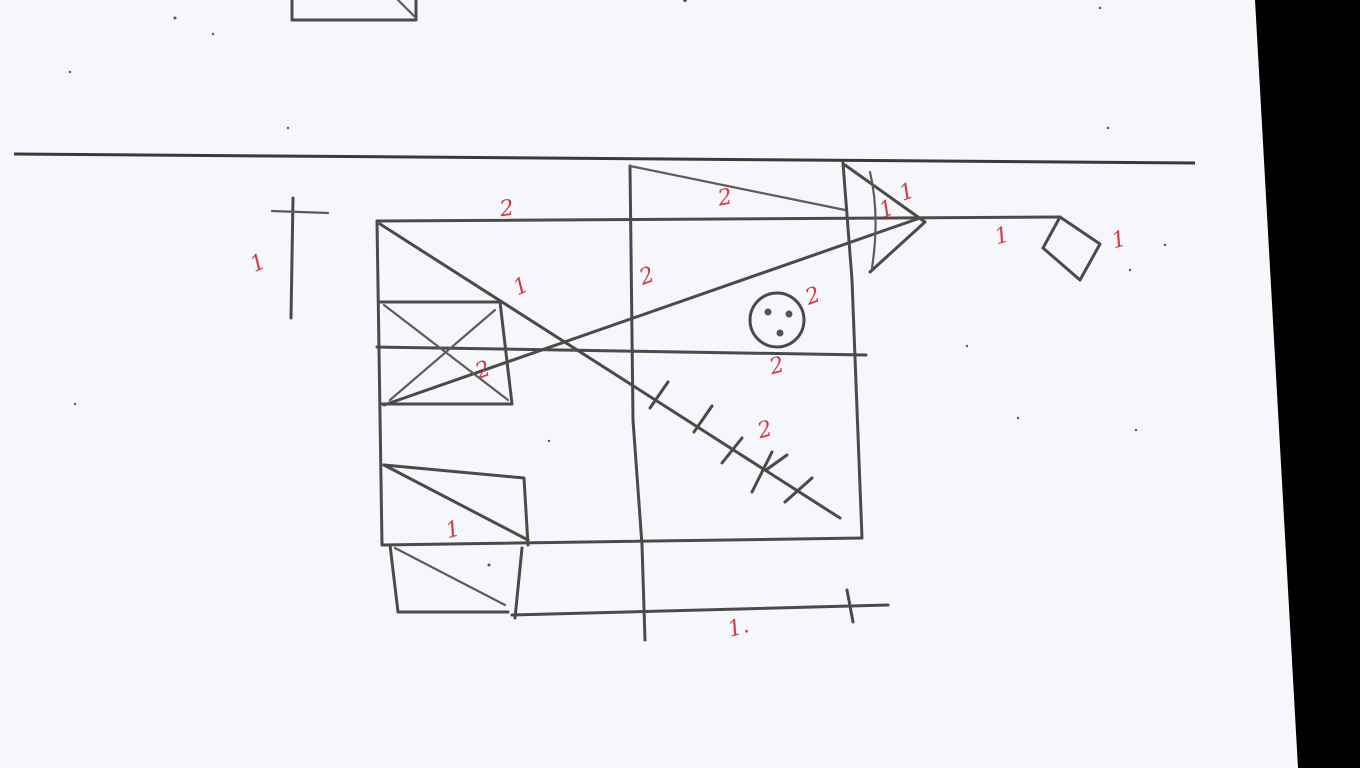 This screenshot has height=768, width=1360. What do you see at coordinates (872, 220) in the screenshot?
I see `cone-inner-curve` at bounding box center [872, 220].